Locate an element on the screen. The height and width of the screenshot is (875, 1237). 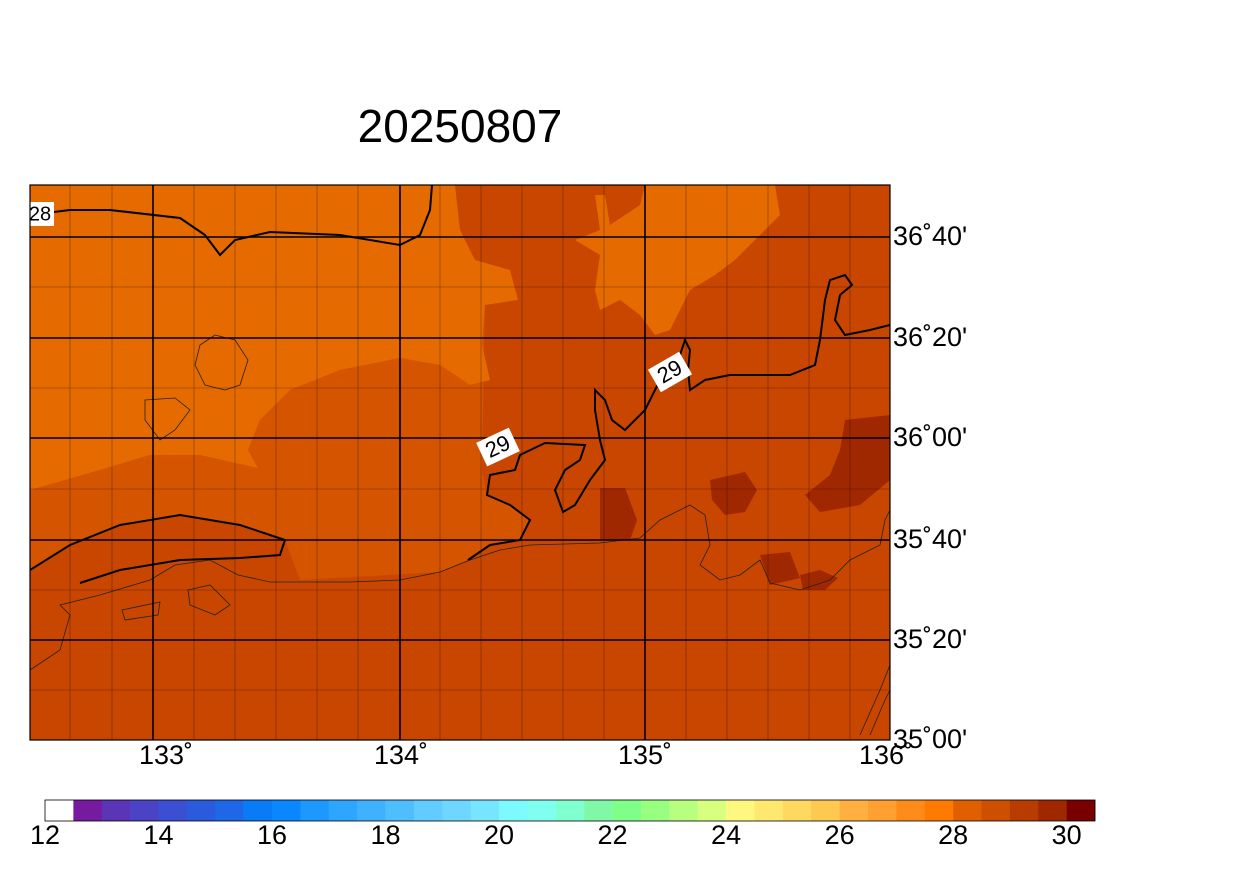
lon-label: 134˚ is located at coordinates (401, 755).